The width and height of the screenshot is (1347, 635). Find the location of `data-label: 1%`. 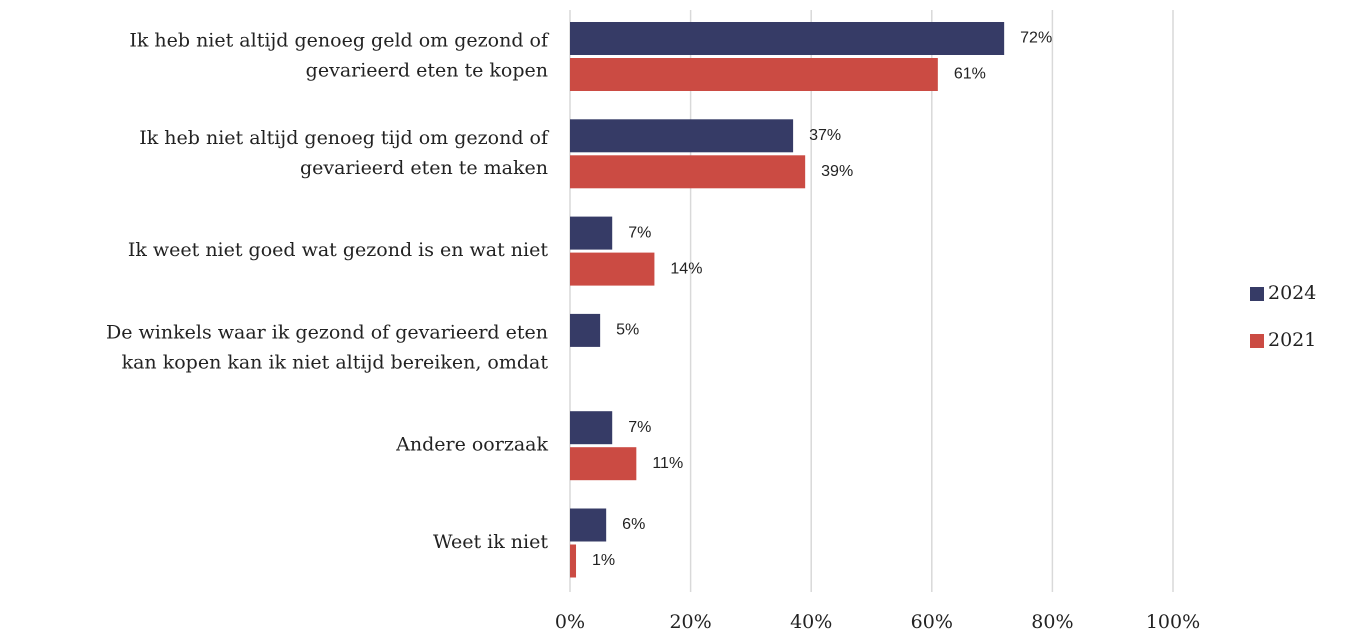

data-label: 1% is located at coordinates (603, 560).